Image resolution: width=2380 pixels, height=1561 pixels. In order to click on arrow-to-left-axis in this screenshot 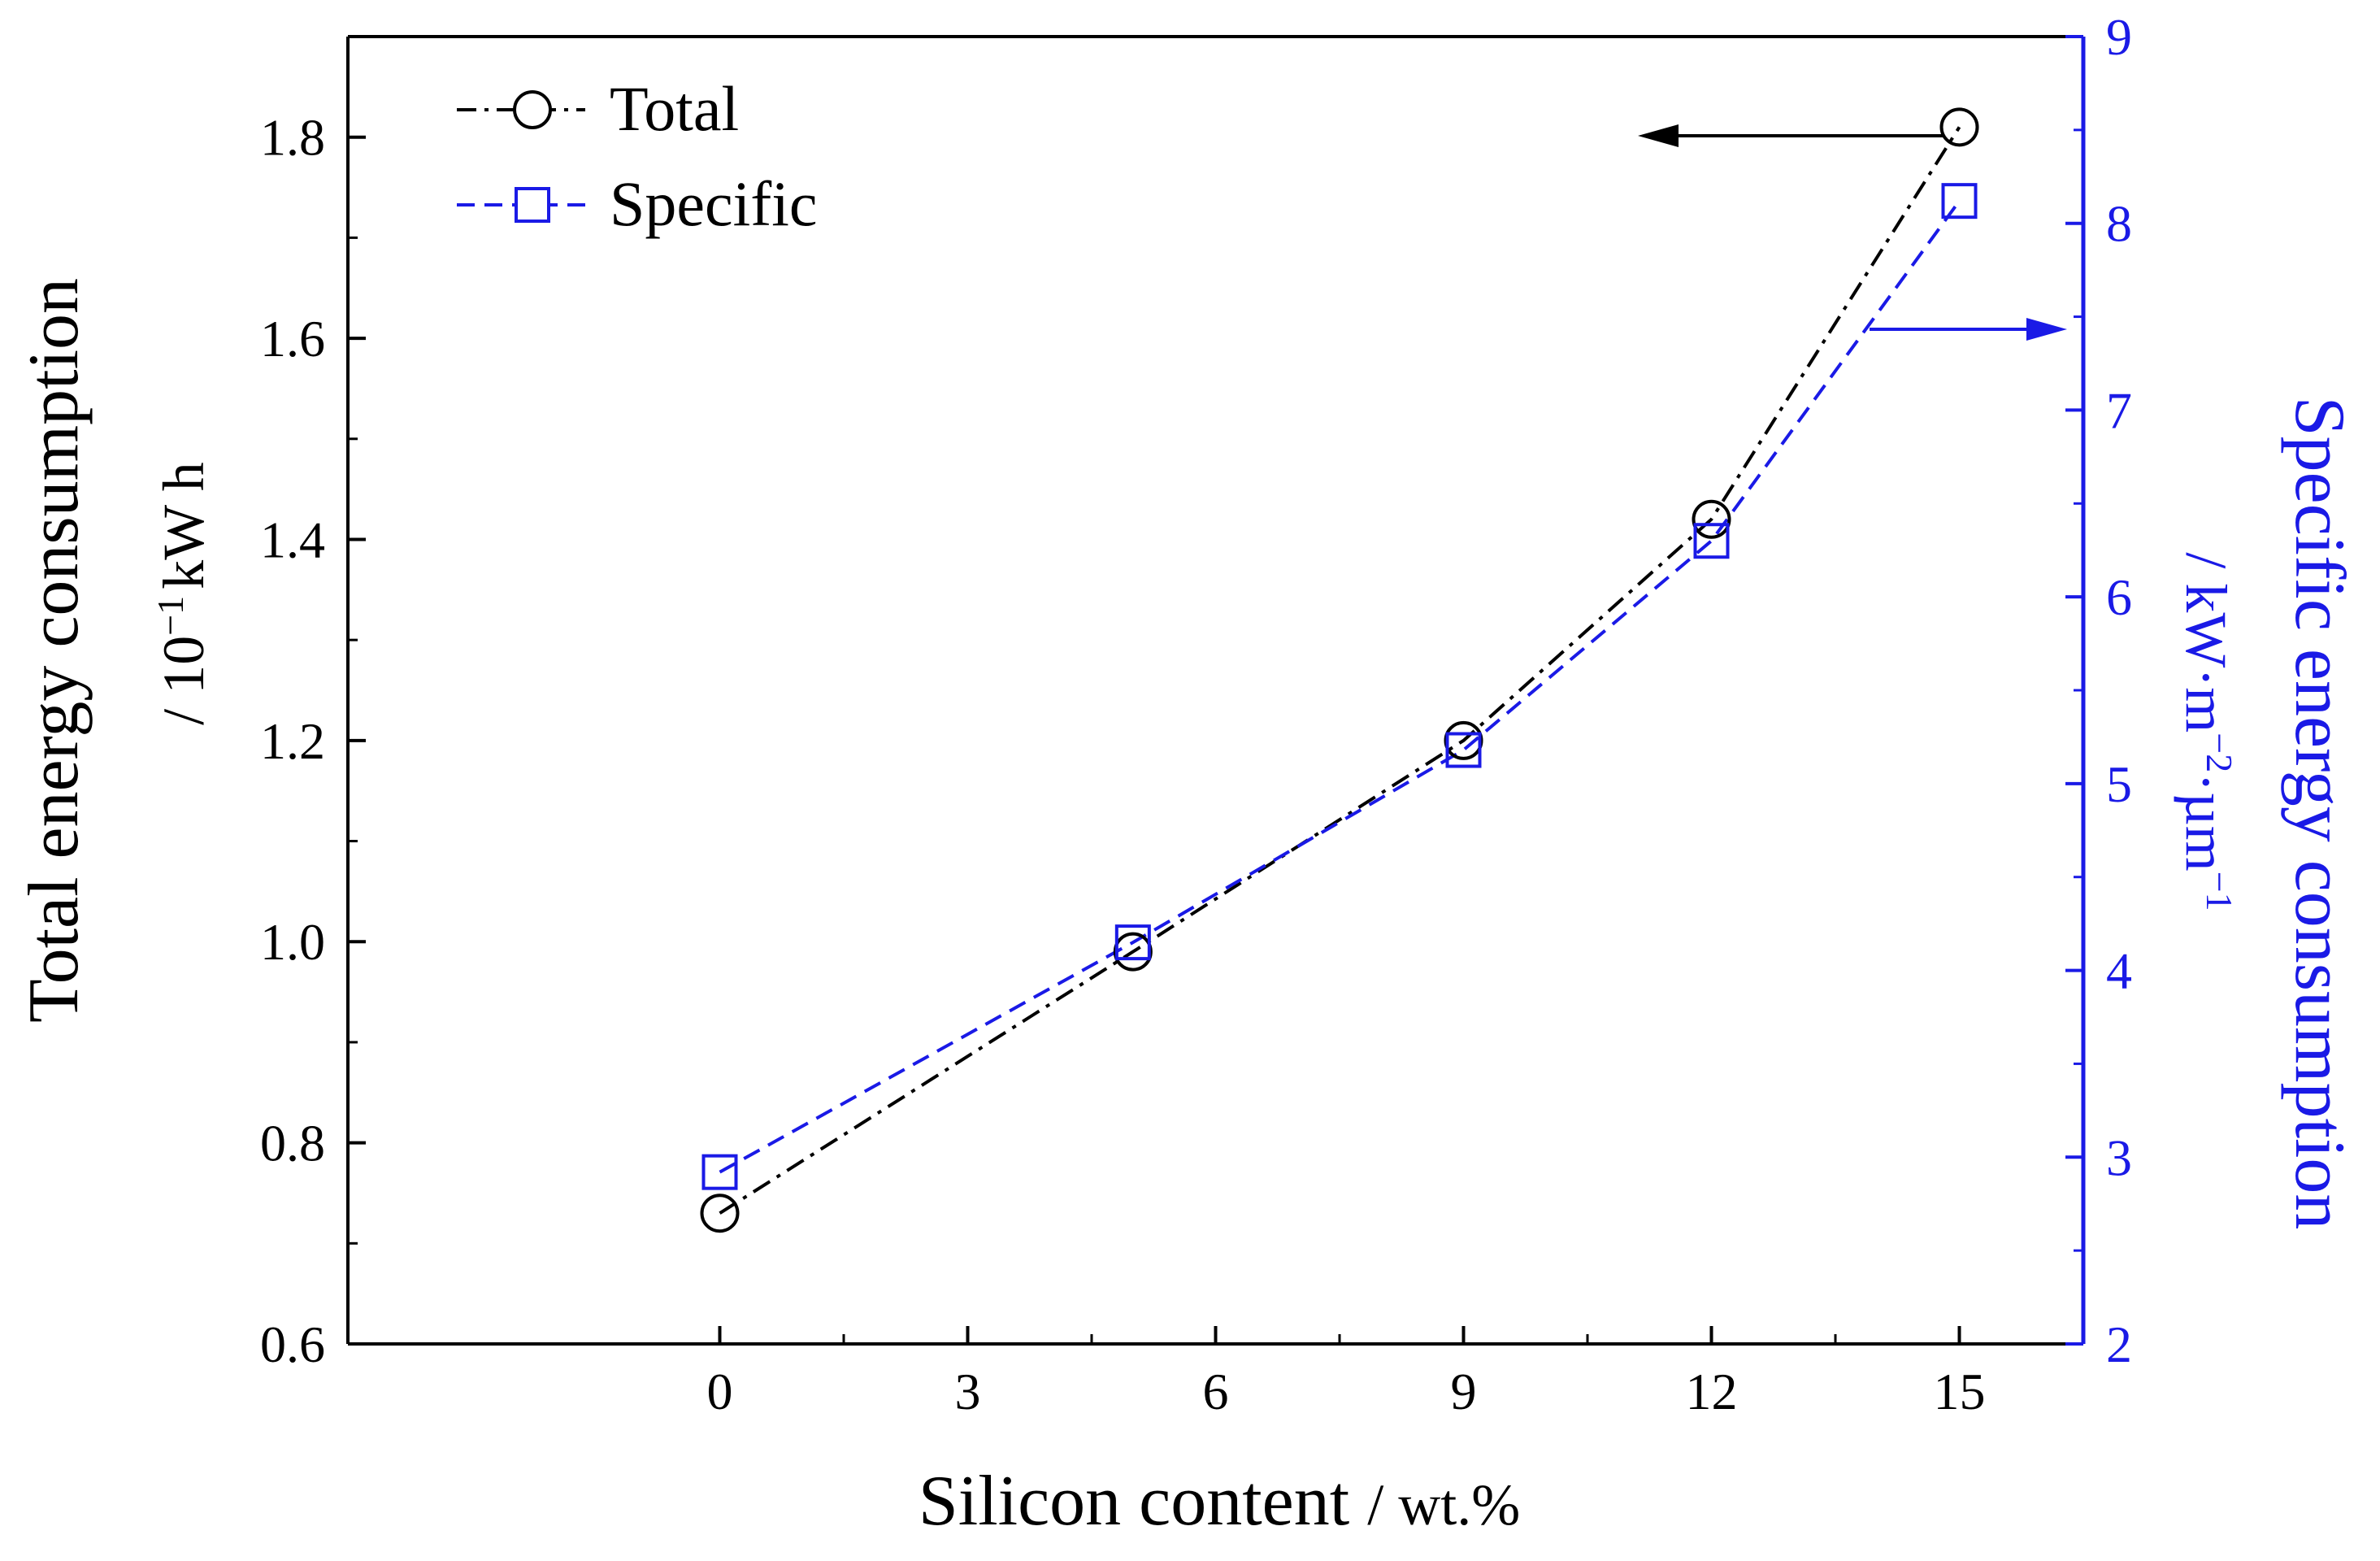, I will do `click(1790, 135)`.